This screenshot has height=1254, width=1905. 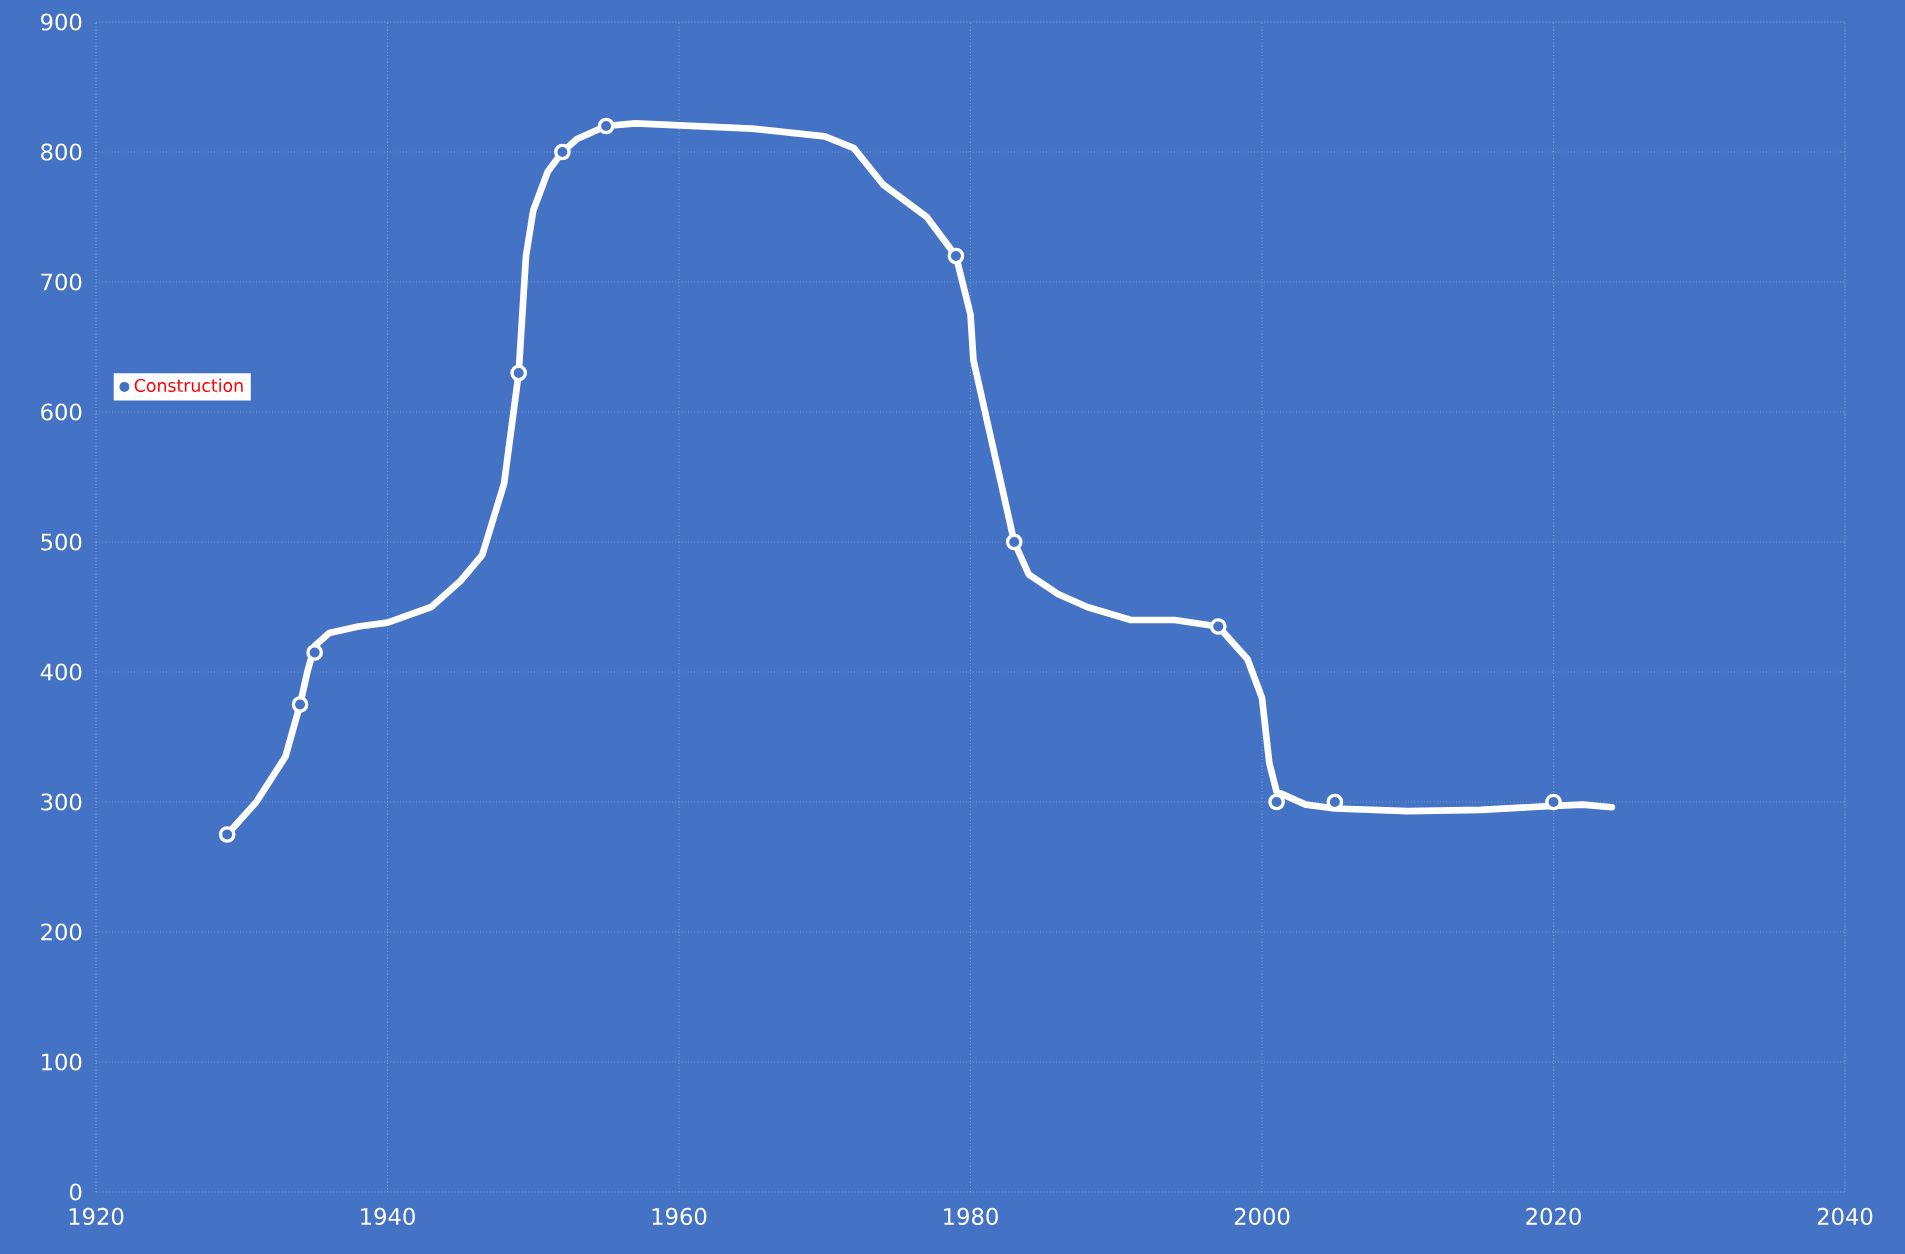 What do you see at coordinates (61, 672) in the screenshot?
I see `y-tick-label: 400` at bounding box center [61, 672].